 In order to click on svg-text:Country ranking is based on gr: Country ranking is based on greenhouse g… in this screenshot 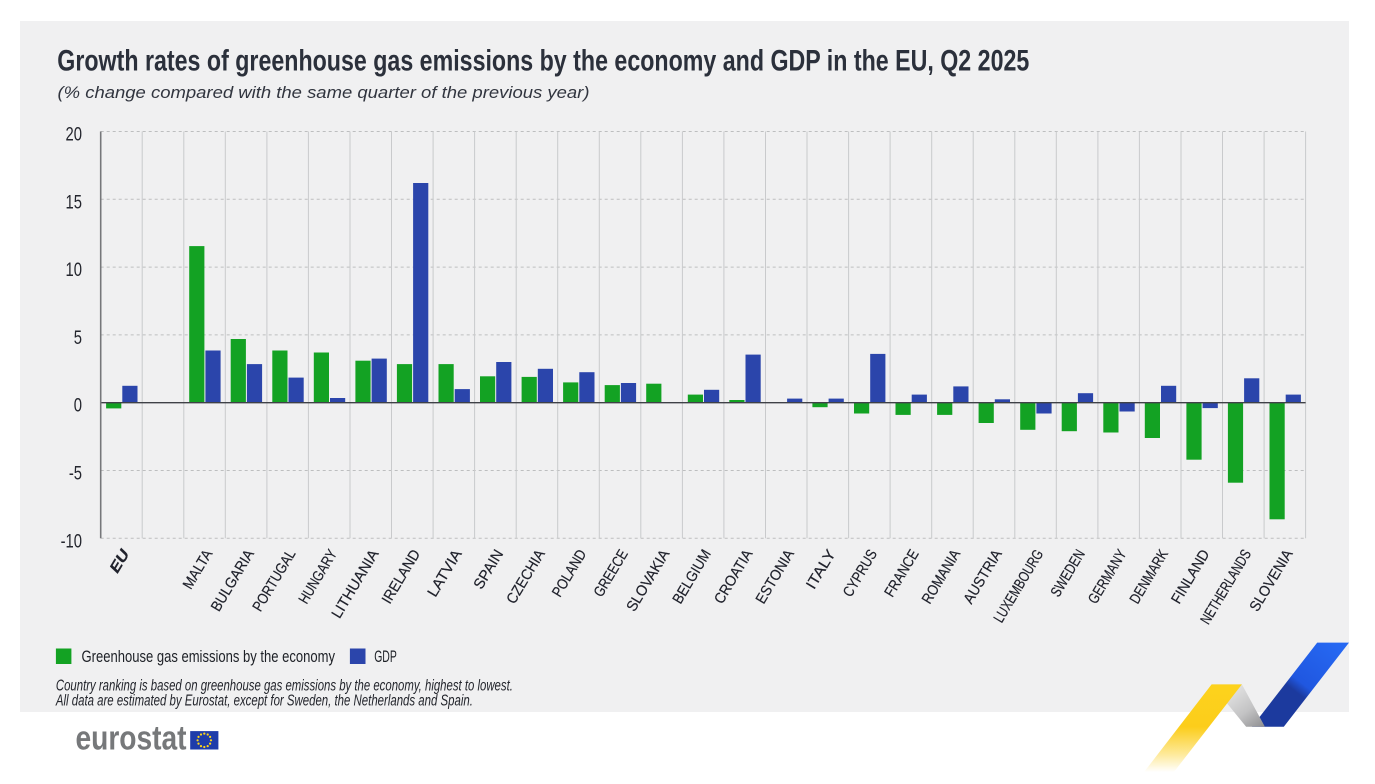, I will do `click(284, 686)`.